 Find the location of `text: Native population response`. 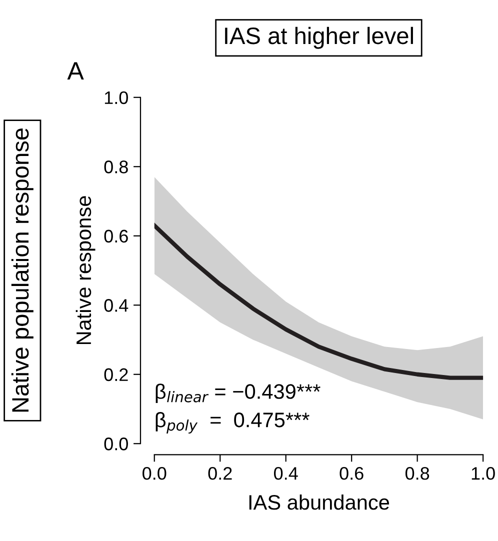

text: Native population response is located at coordinates (22, 270).